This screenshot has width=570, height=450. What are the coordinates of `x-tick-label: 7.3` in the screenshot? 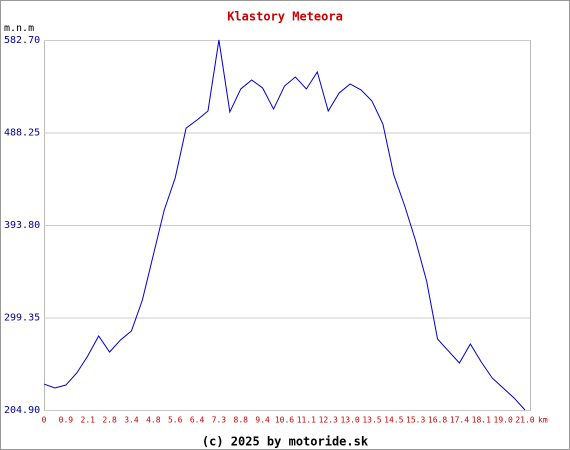 It's located at (219, 420).